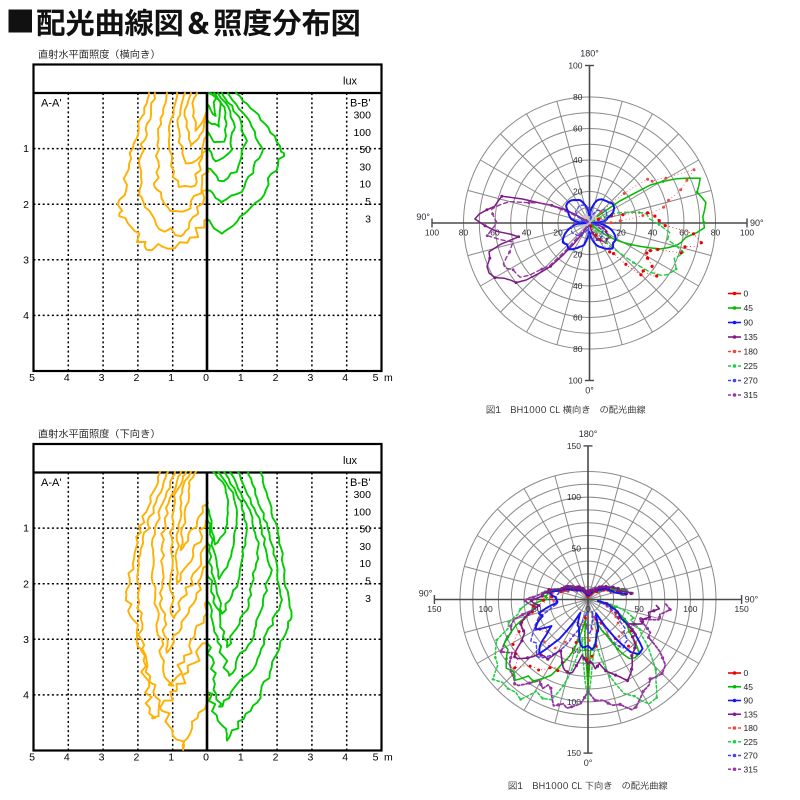 This screenshot has width=800, height=800. What do you see at coordinates (751, 352) in the screenshot?
I see `svg-text: 180` at bounding box center [751, 352].